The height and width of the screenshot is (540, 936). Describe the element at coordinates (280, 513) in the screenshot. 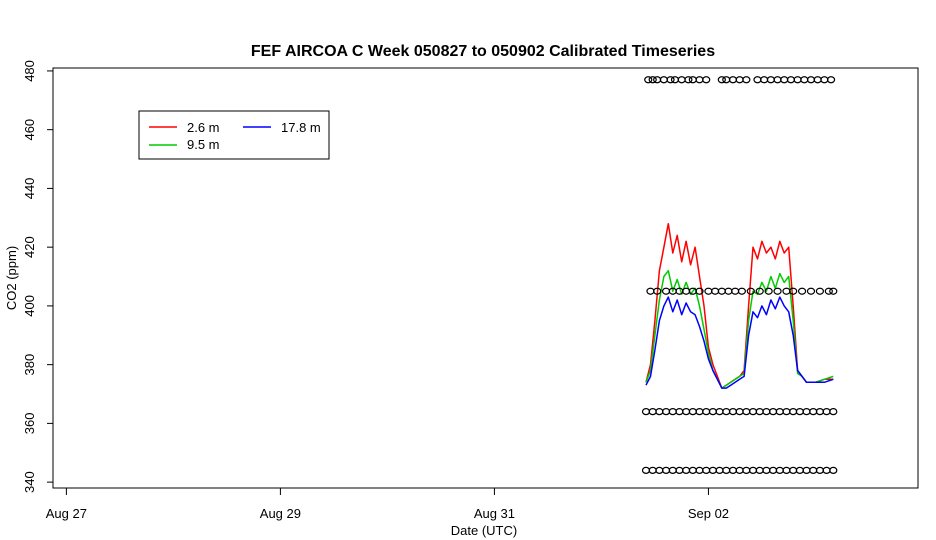

I see `x-tick-label: Aug 29` at that location.